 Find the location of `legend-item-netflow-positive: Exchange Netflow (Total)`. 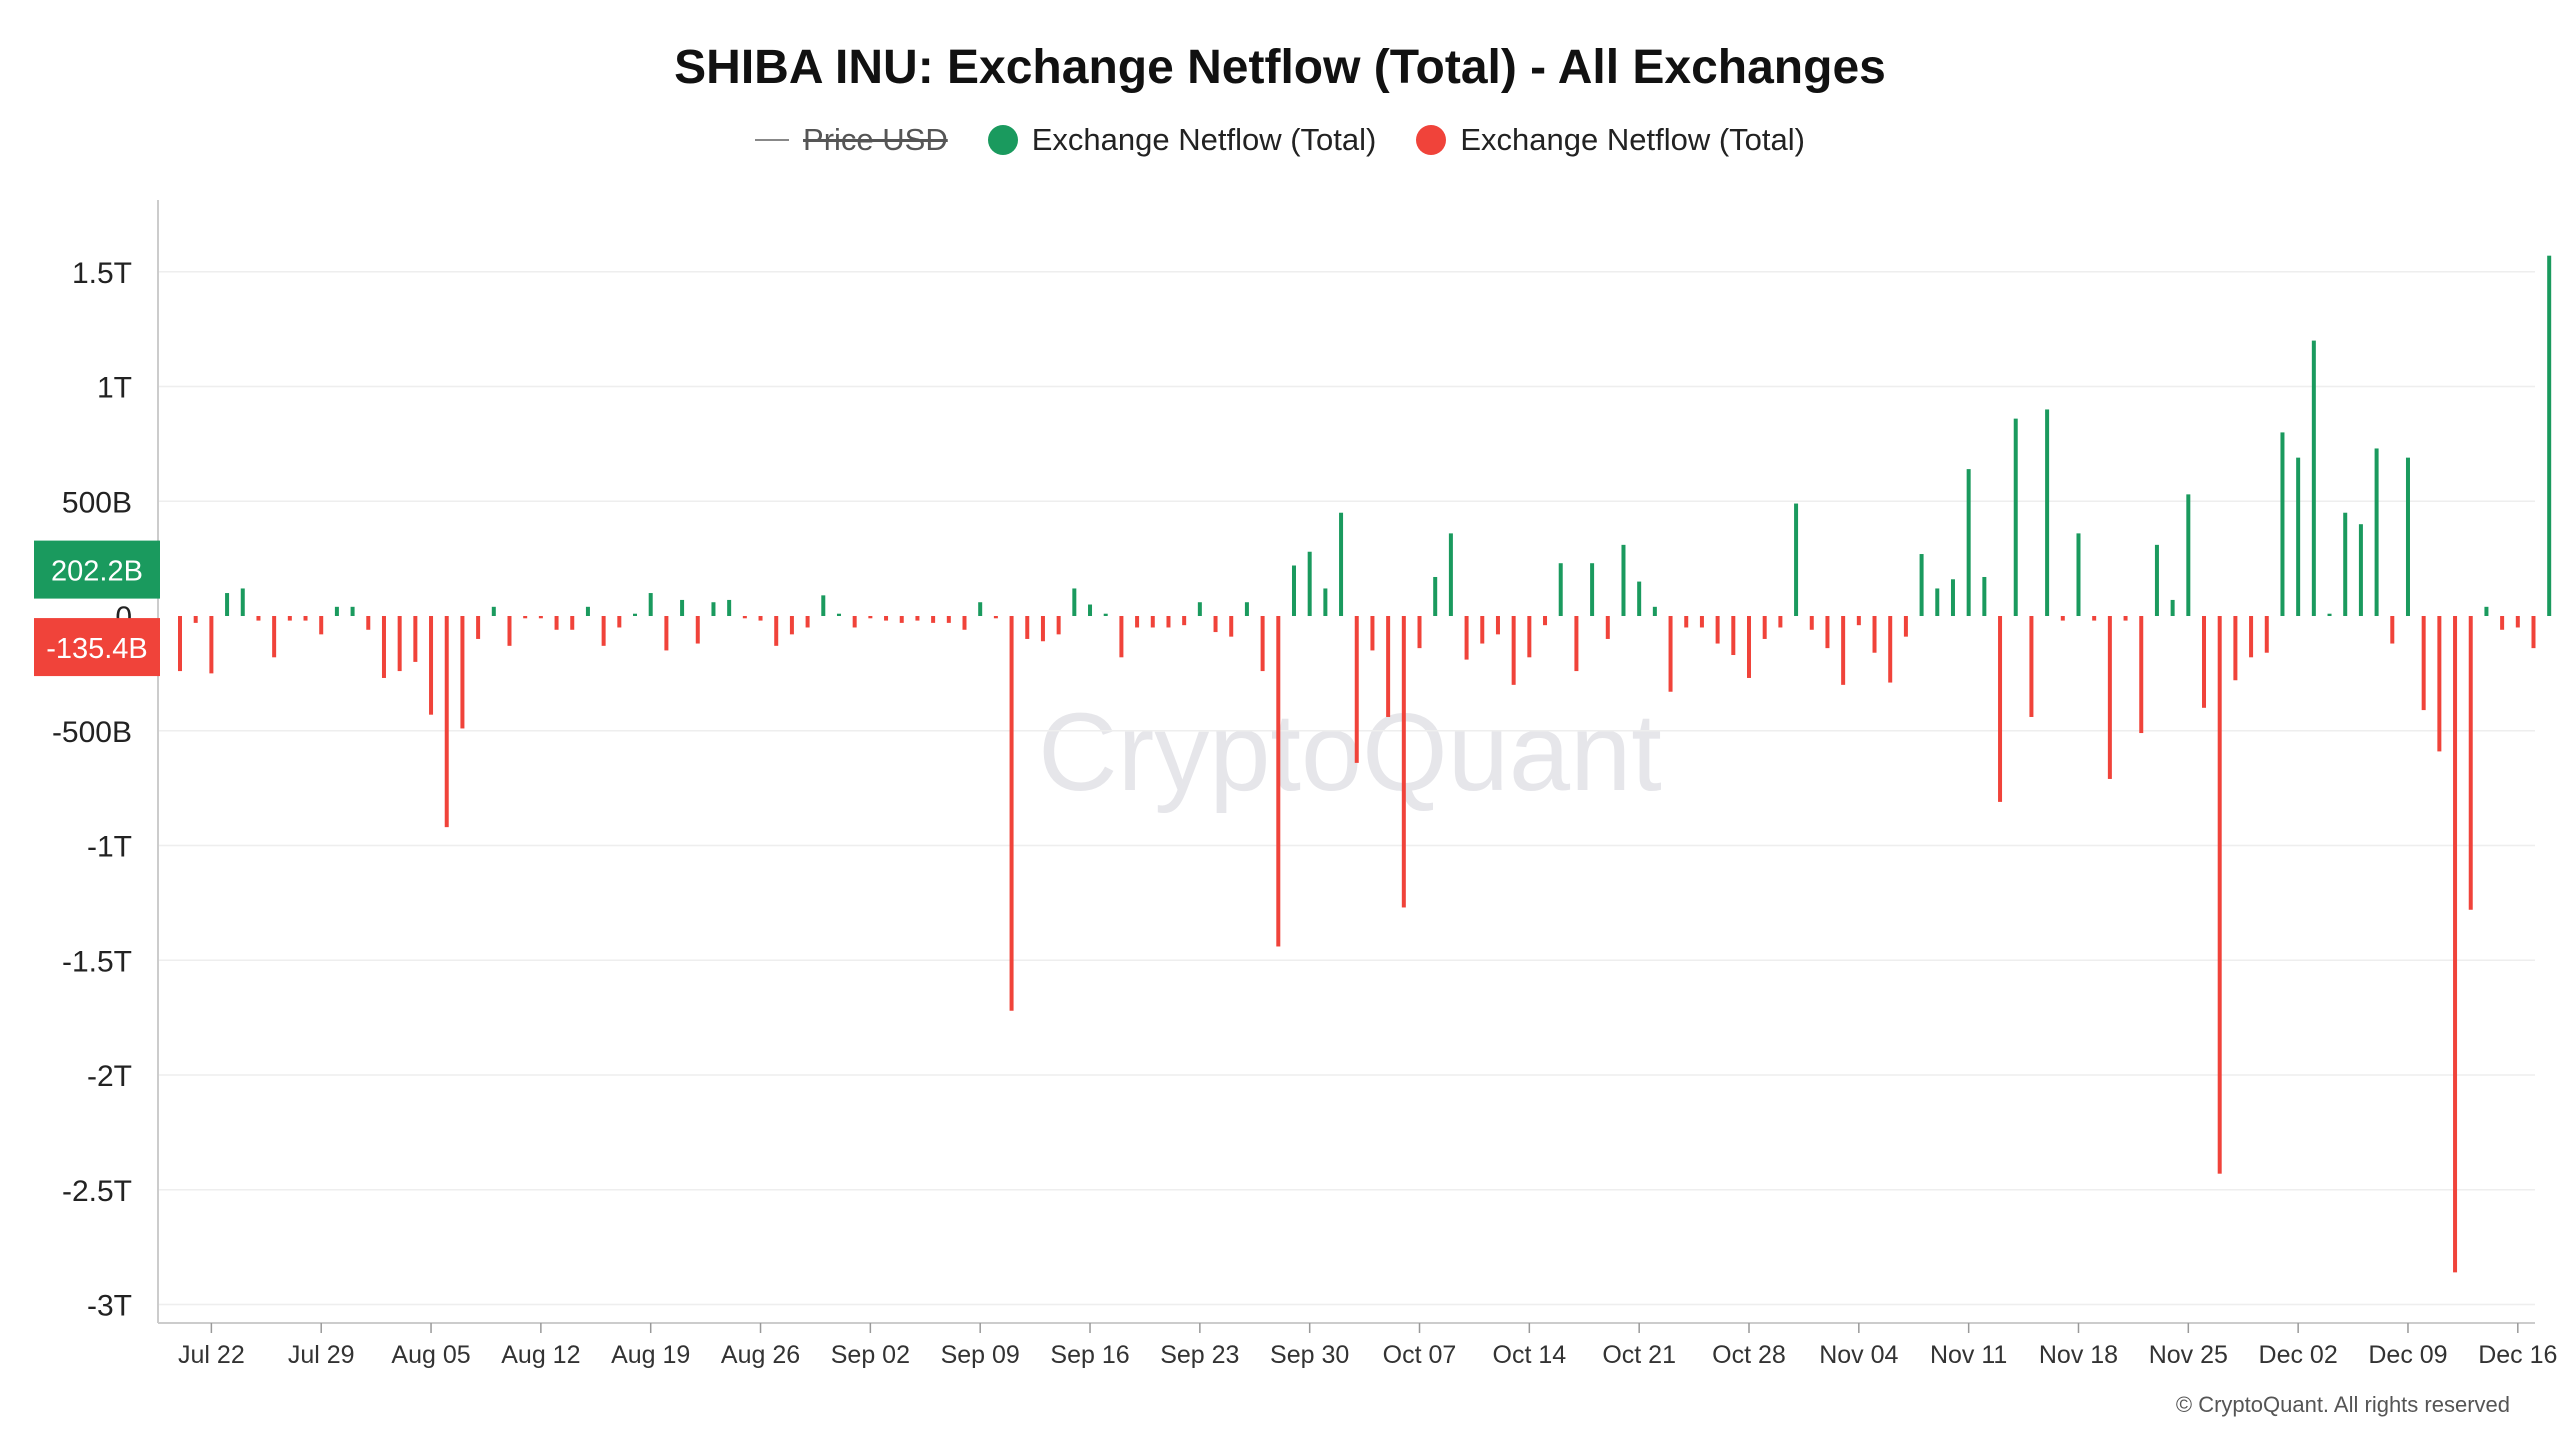

legend-item-netflow-positive: Exchange Netflow (Total) is located at coordinates (1181, 140).